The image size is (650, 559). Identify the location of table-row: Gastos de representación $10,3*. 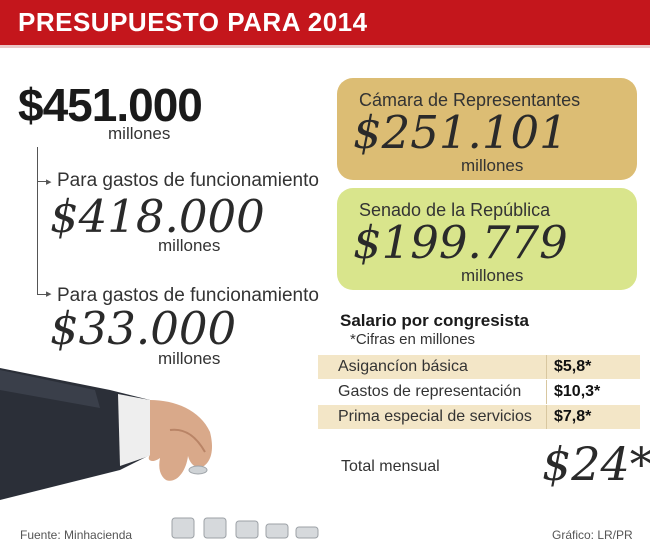
(479, 392).